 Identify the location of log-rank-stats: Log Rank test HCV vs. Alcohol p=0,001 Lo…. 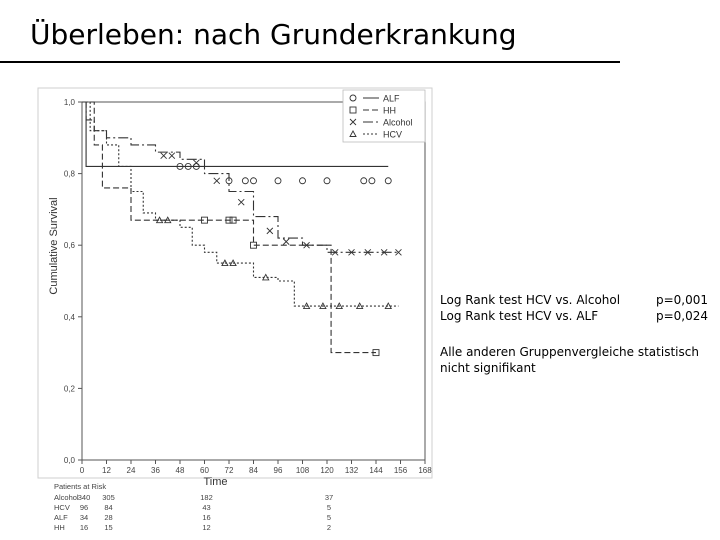
(574, 308).